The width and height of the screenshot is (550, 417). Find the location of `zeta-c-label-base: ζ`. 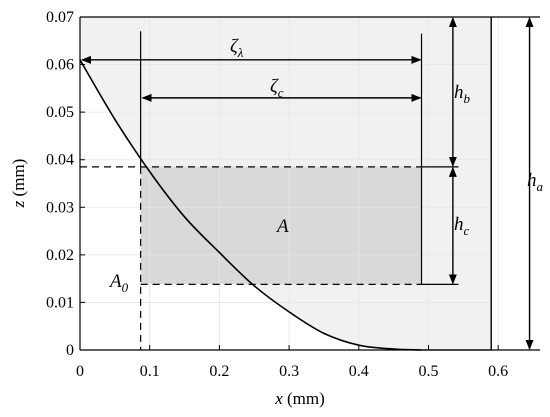

zeta-c-label-base: ζ is located at coordinates (274, 86).